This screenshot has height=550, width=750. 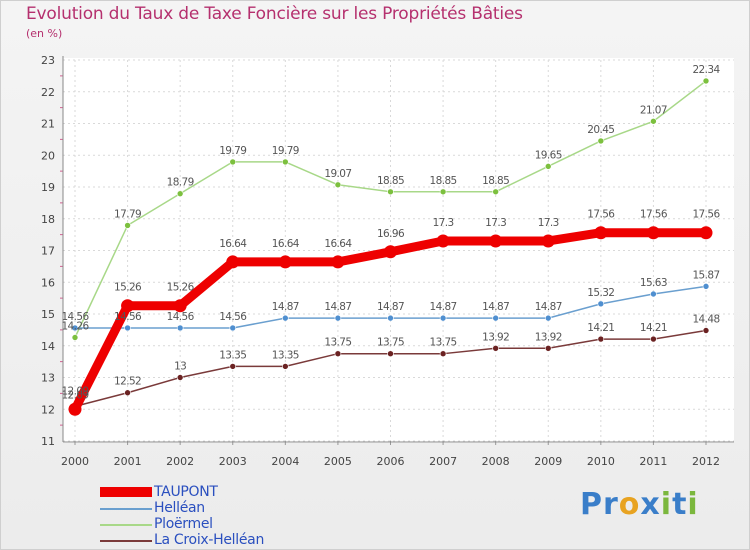 I want to click on data-label-taupont: 16.64, so click(x=233, y=244).